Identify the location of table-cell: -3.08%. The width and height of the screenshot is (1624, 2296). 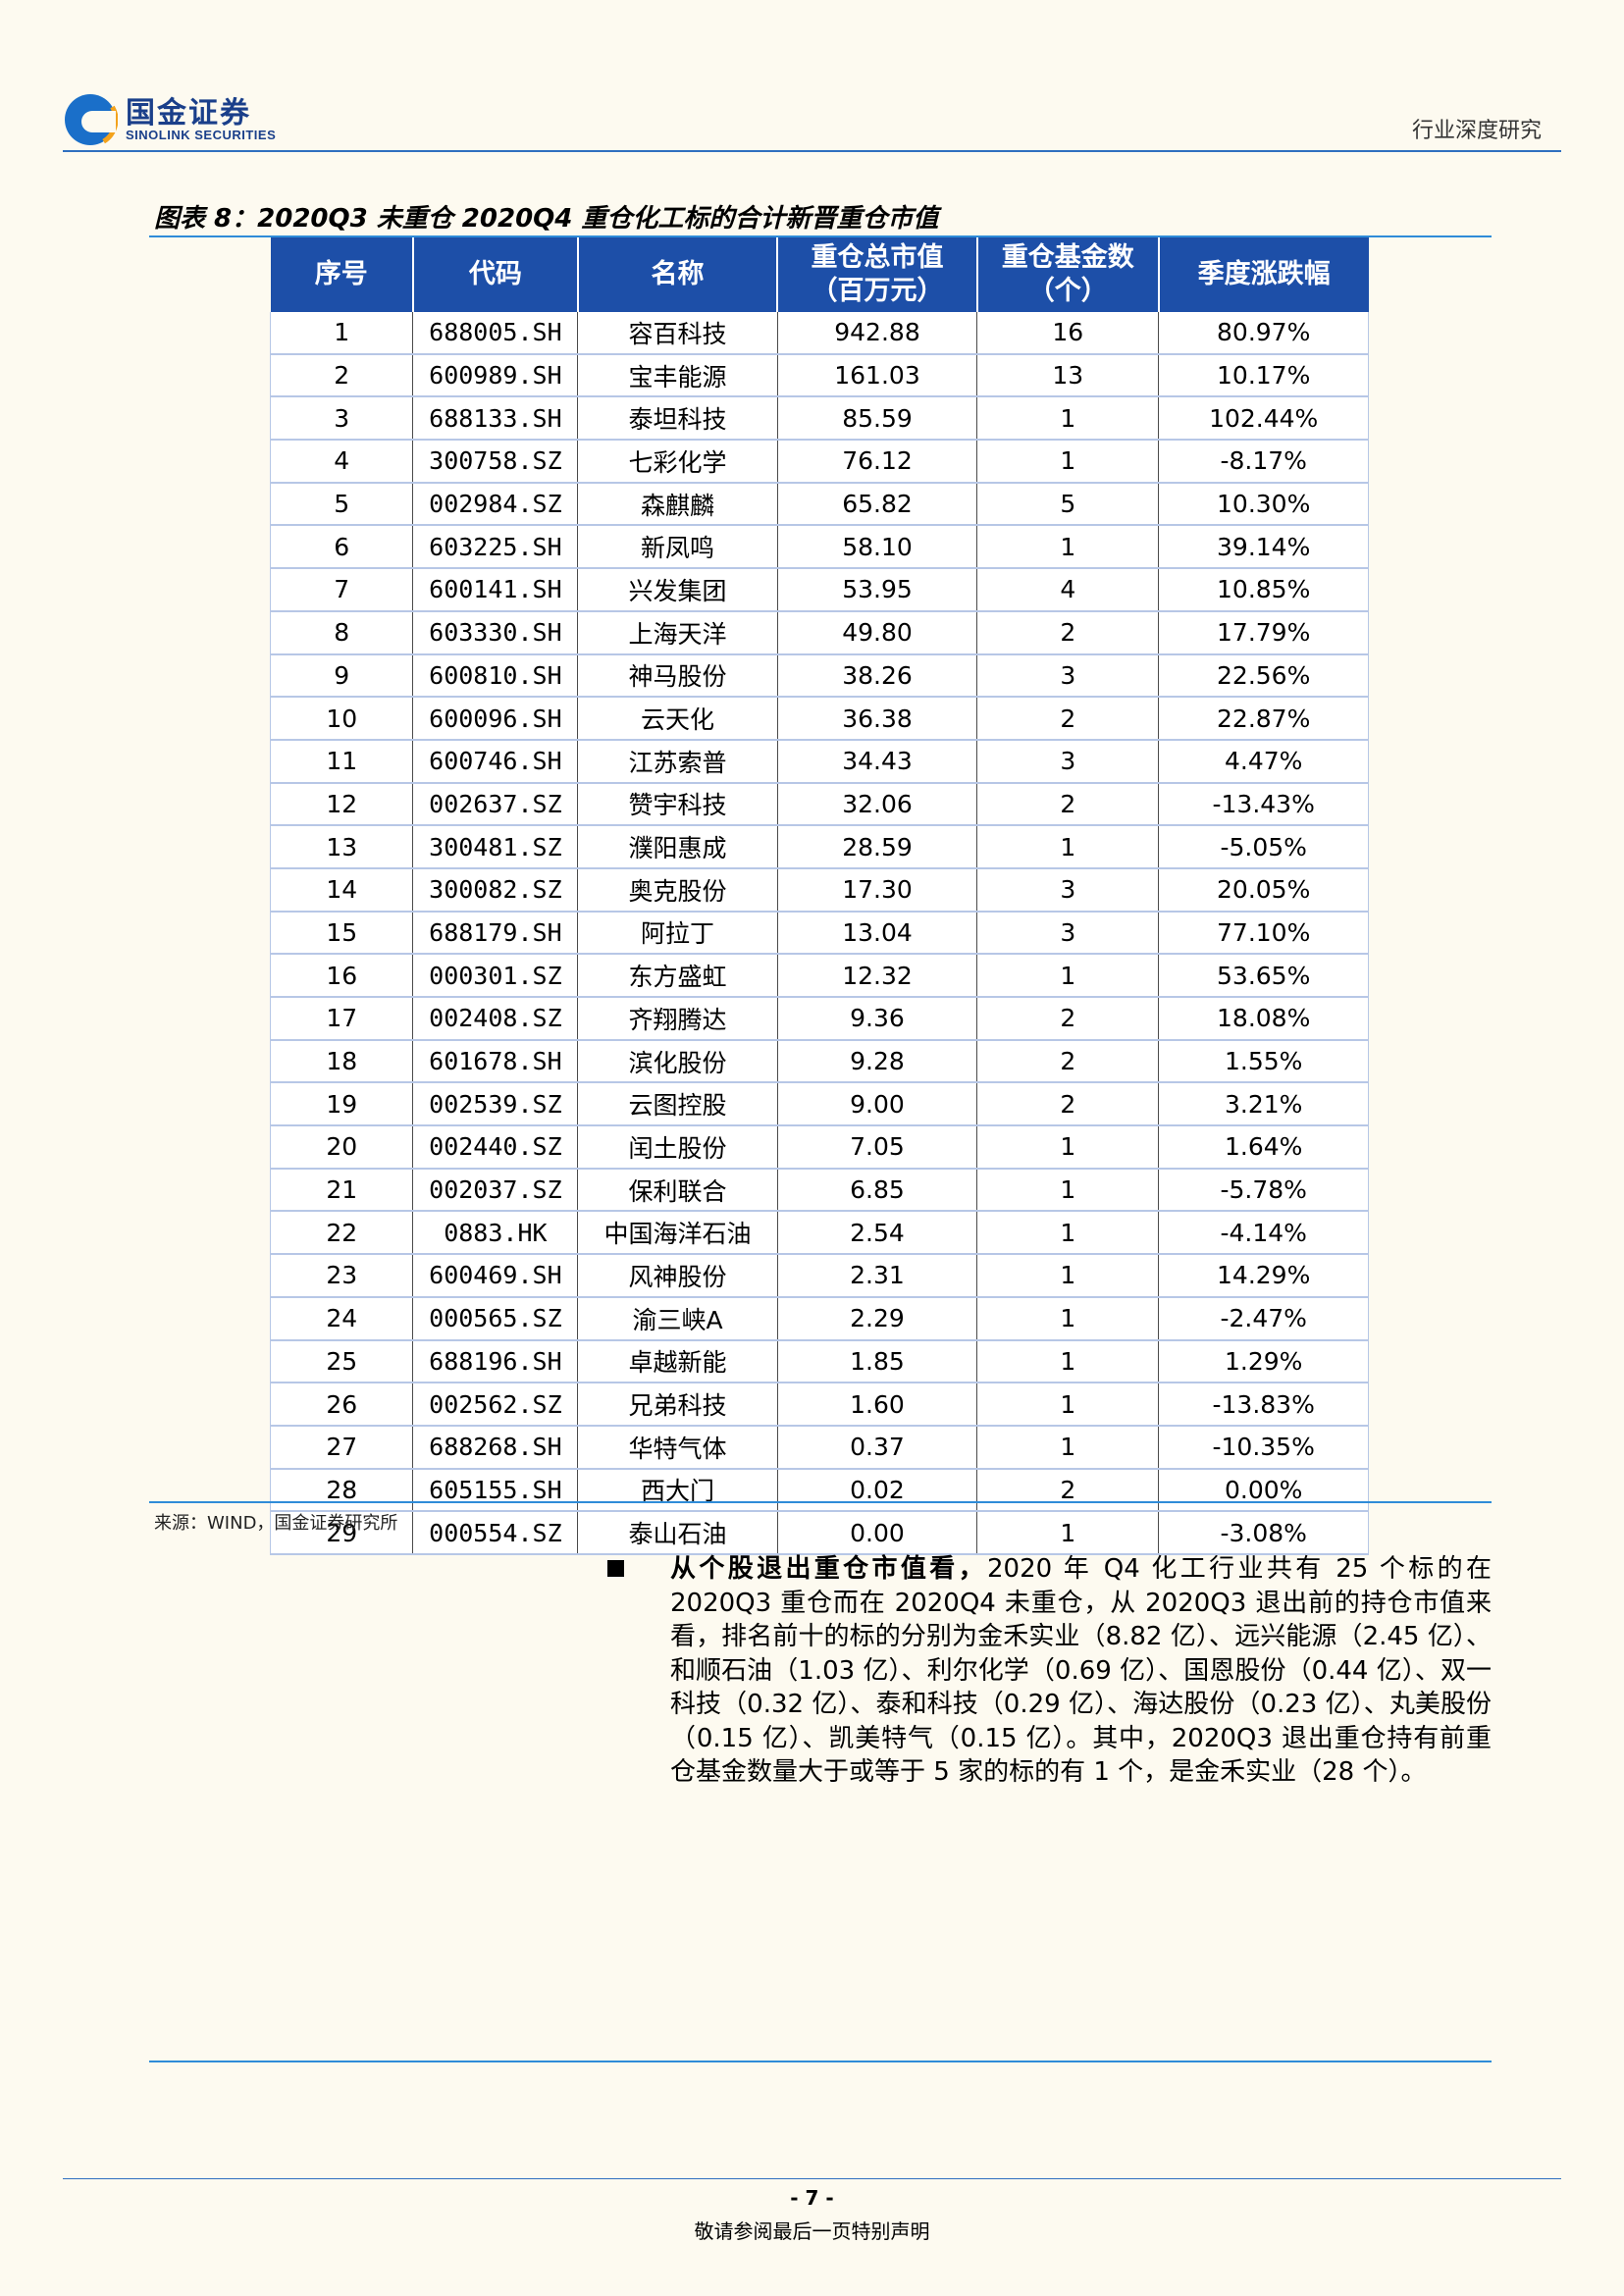
(1263, 1533).